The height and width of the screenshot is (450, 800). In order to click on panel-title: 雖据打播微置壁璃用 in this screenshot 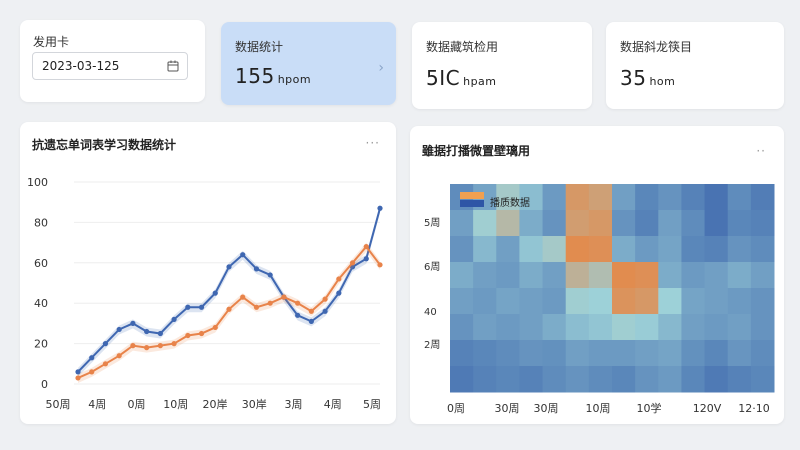, I will do `click(476, 151)`.